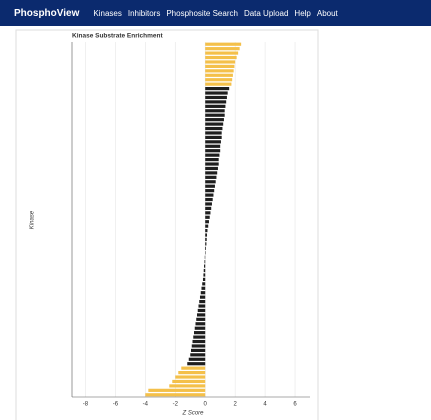 This screenshot has height=420, width=431. Describe the element at coordinates (235, 405) in the screenshot. I see `x-tick-label: 2` at that location.